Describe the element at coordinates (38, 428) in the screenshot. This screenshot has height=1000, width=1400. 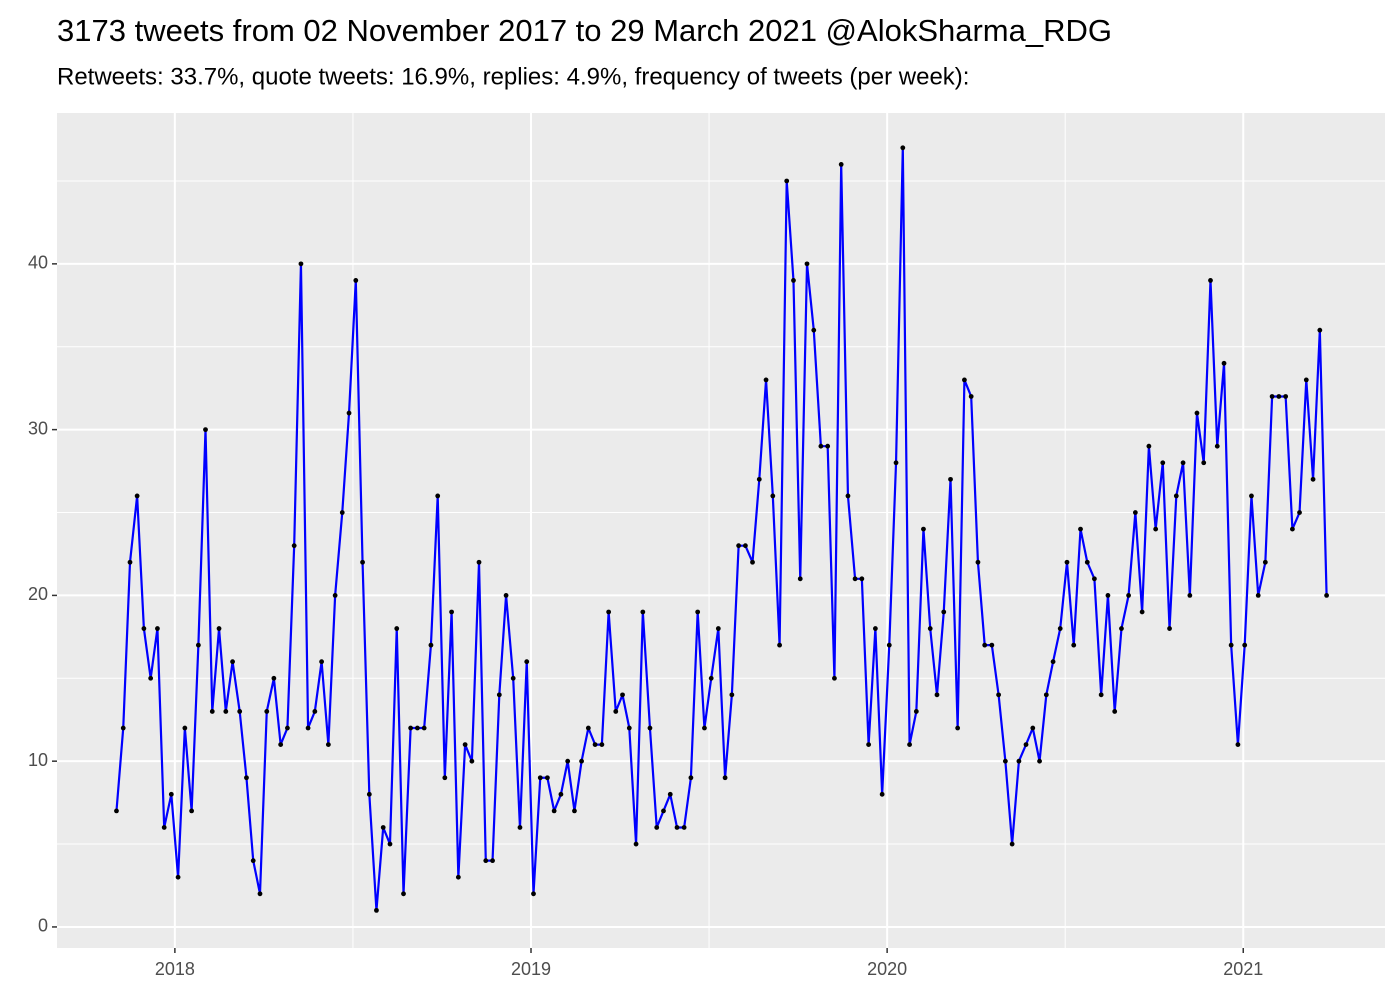
I see `y-tick-label: 30` at that location.